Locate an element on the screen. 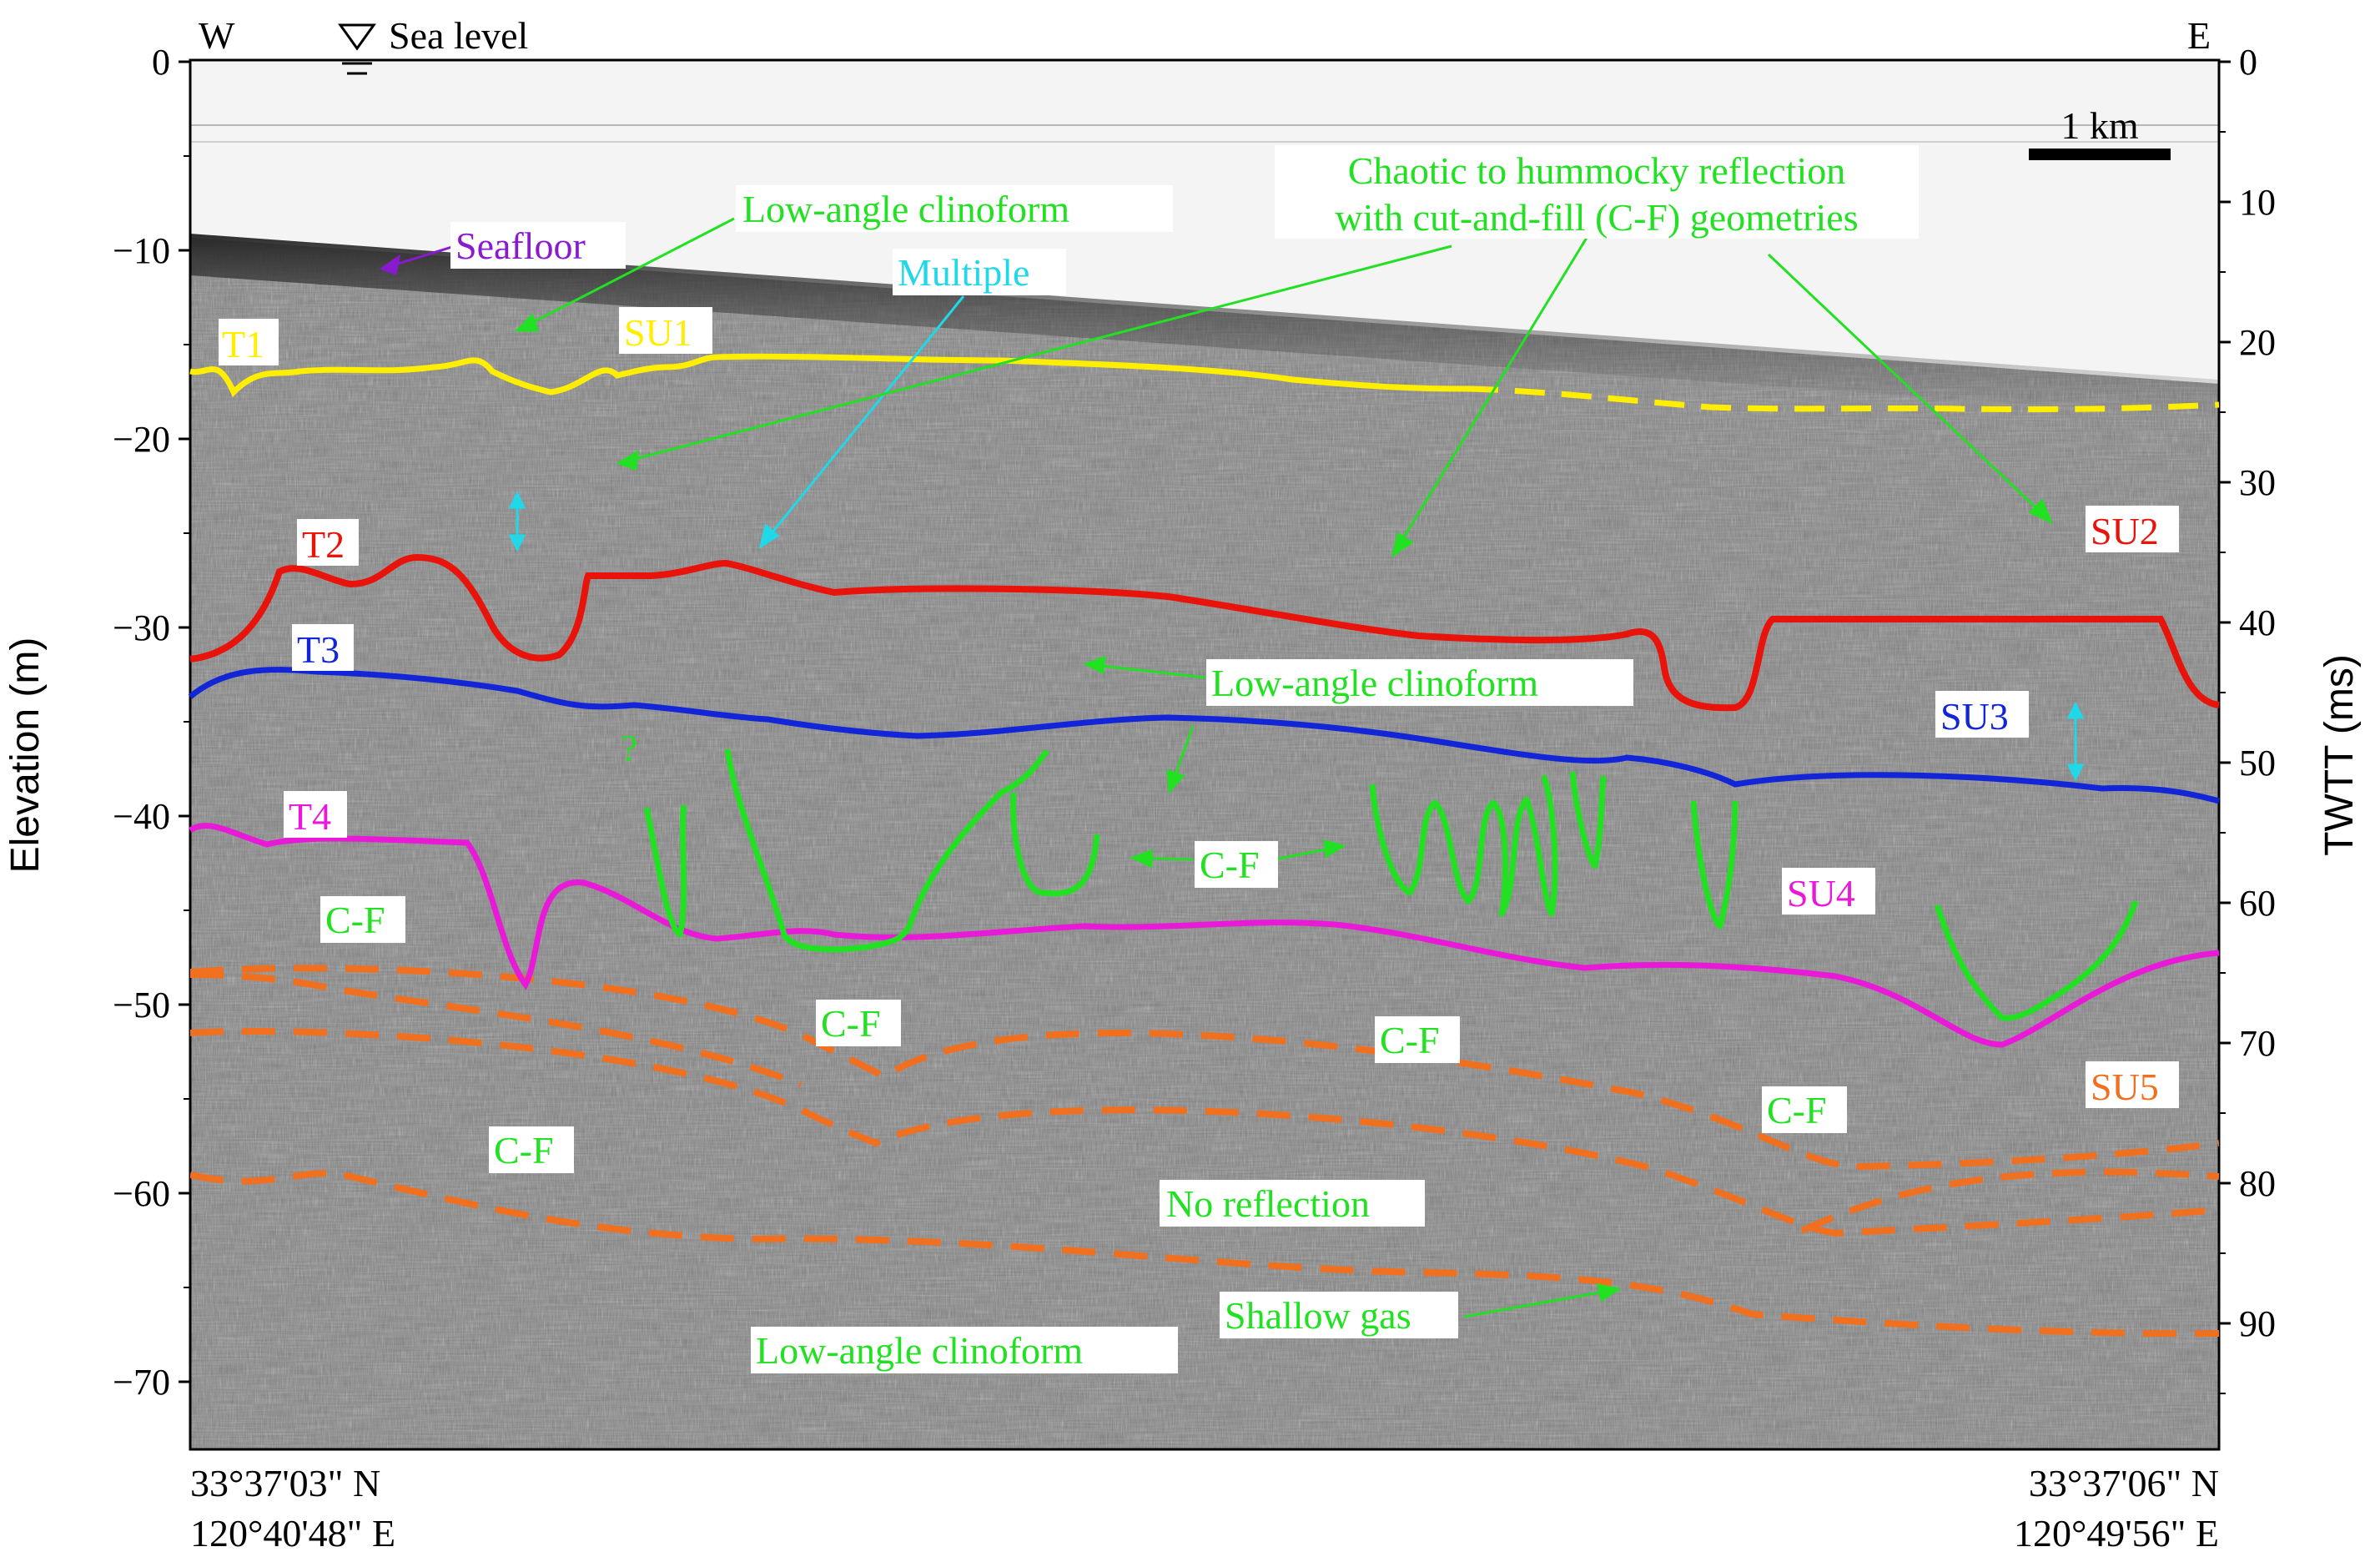 This screenshot has height=1567, width=2380. left-tick-label: −10 is located at coordinates (141, 250).